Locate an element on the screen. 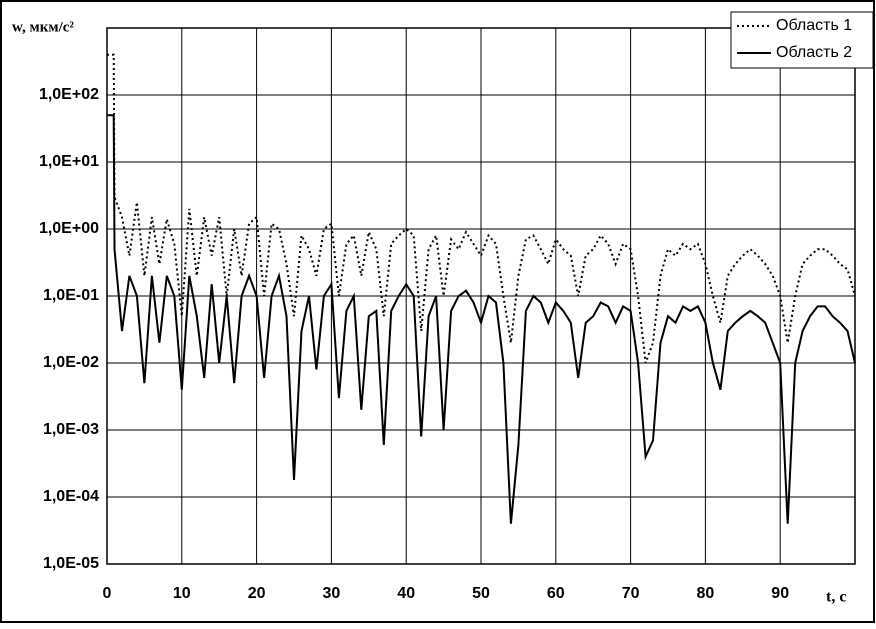 Image resolution: width=876 pixels, height=629 pixels. x-tick-label: 20 is located at coordinates (257, 593).